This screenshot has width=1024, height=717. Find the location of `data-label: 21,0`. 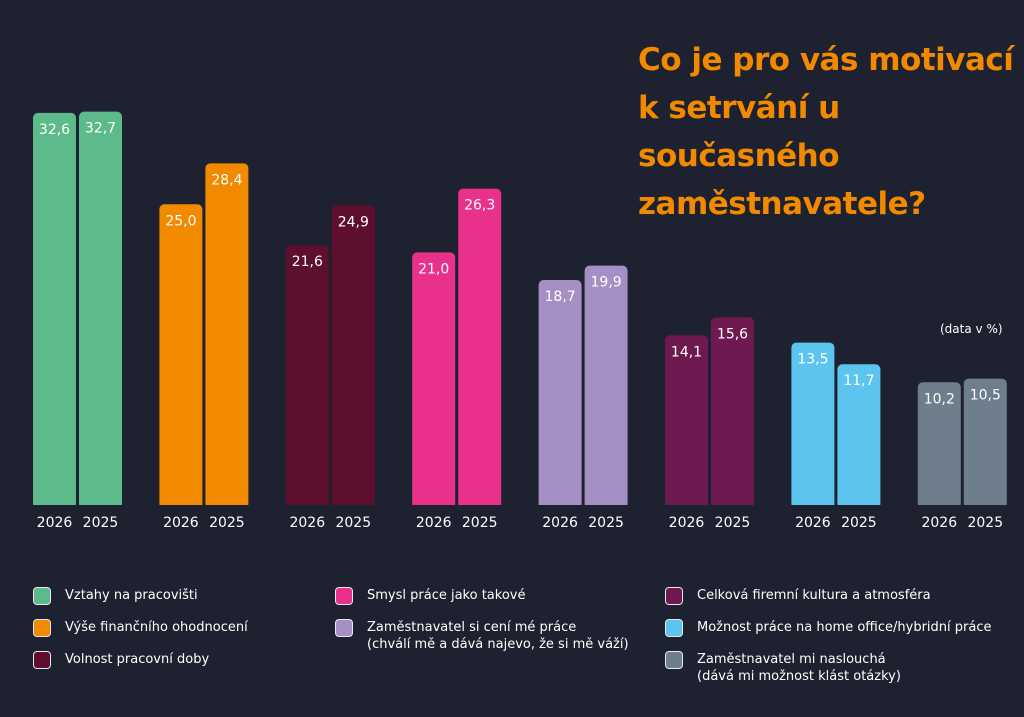

data-label: 21,0 is located at coordinates (433, 269).